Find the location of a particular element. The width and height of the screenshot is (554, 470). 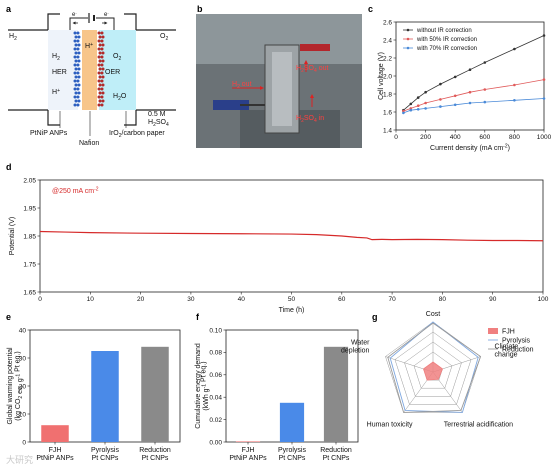

y-tick-label: 1.85 is located at coordinates (29, 236).